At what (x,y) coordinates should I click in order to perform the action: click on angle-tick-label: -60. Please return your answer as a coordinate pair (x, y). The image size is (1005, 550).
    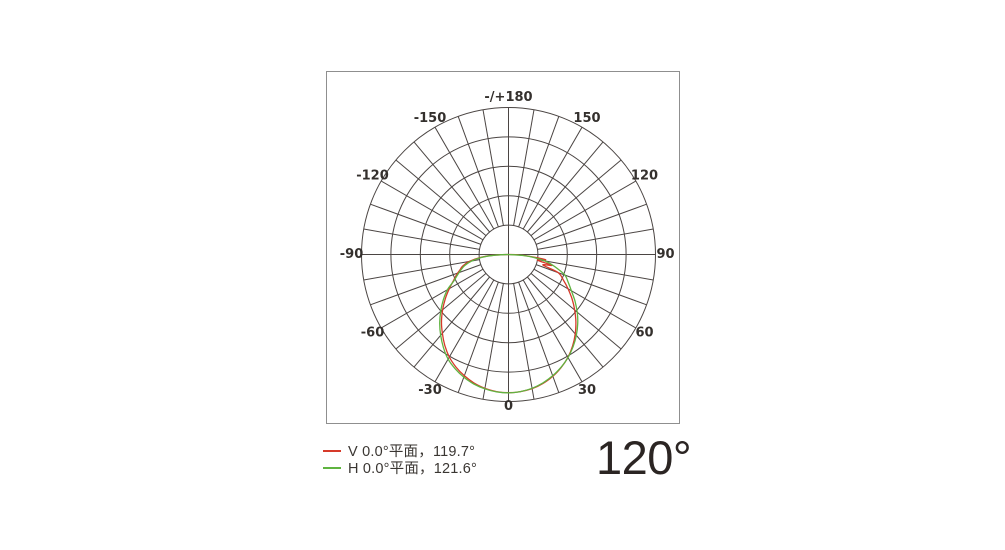
    Looking at the image, I should click on (373, 333).